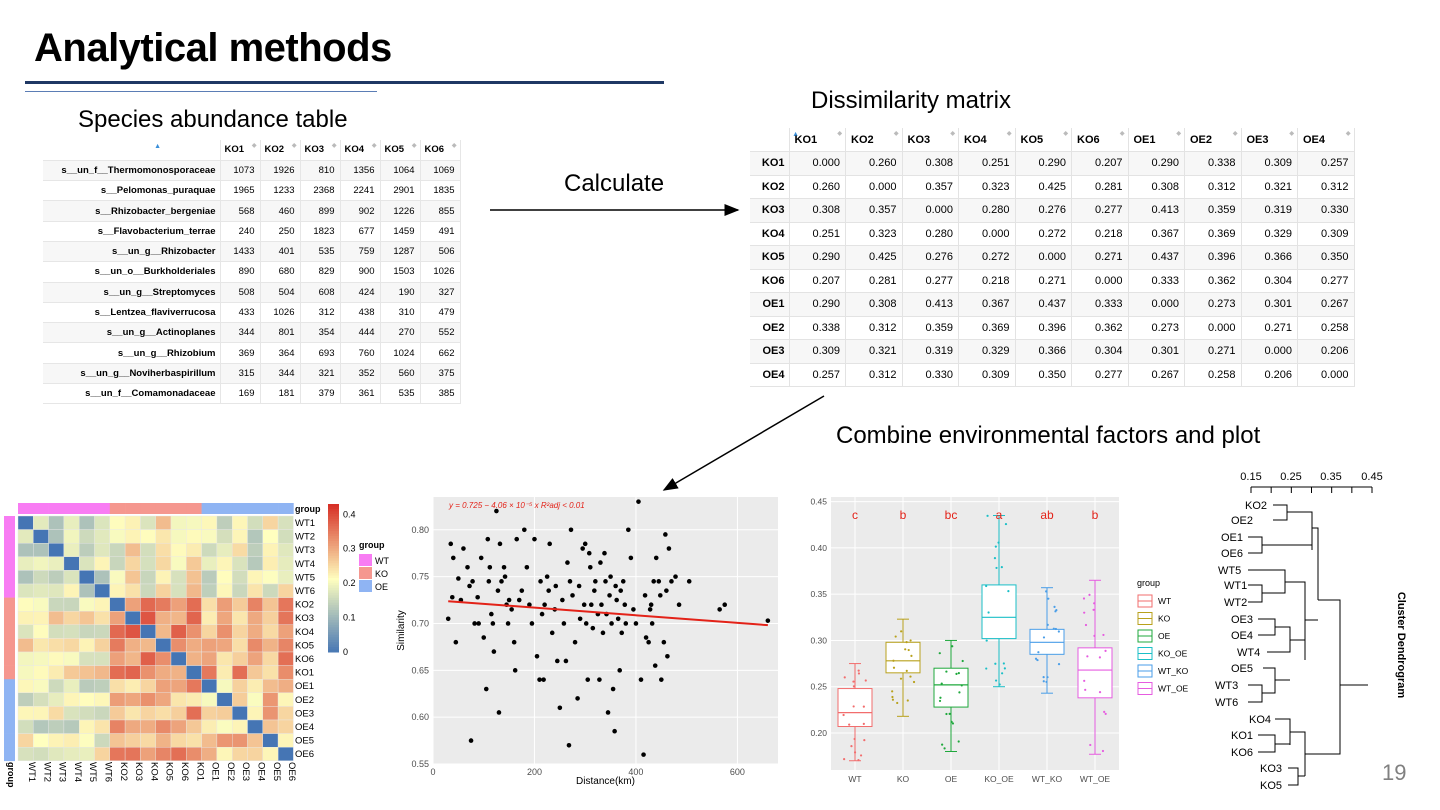 Image resolution: width=1440 pixels, height=810 pixels. What do you see at coordinates (157, 146) in the screenshot?
I see `sort-asc-icon: ▲` at bounding box center [157, 146].